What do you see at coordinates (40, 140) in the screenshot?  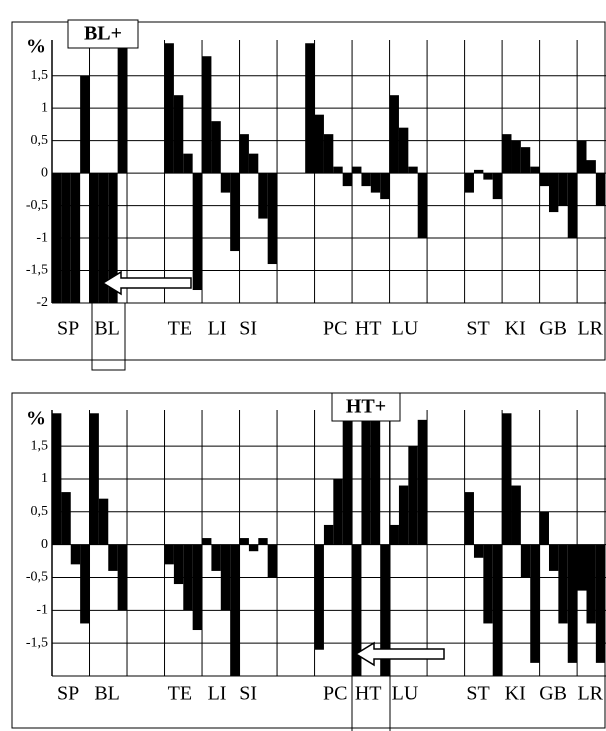 I see `y-tick-label: 0,5` at bounding box center [40, 140].